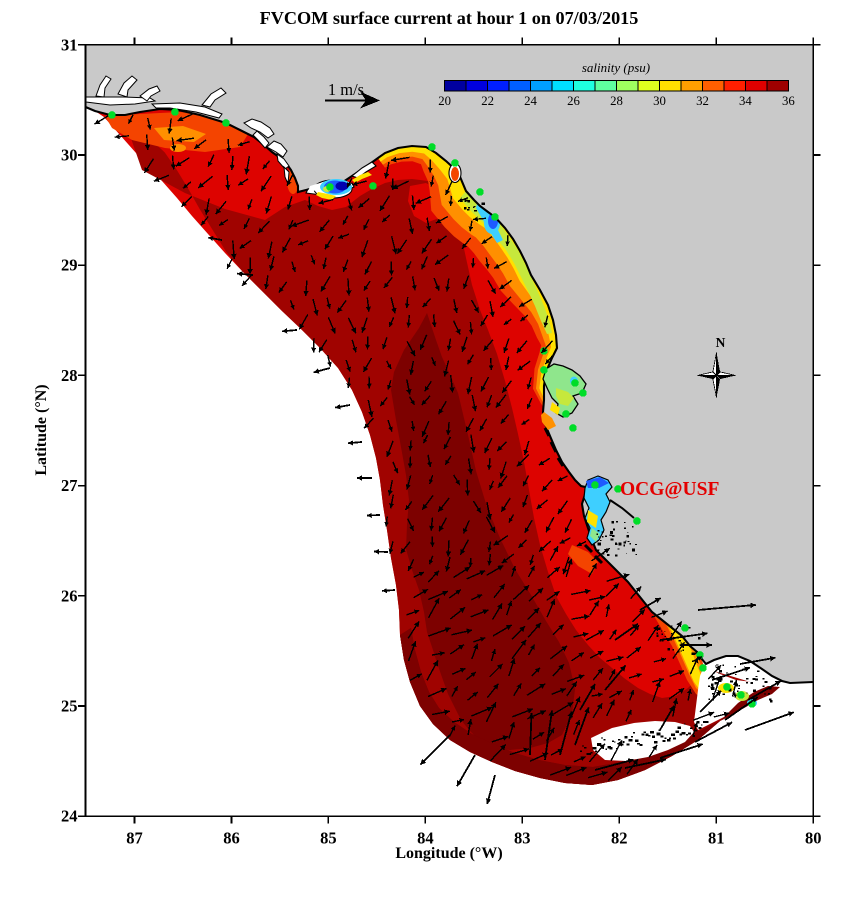 The width and height of the screenshot is (857, 907). What do you see at coordinates (619, 838) in the screenshot?
I see `svg-text: 82` at bounding box center [619, 838].